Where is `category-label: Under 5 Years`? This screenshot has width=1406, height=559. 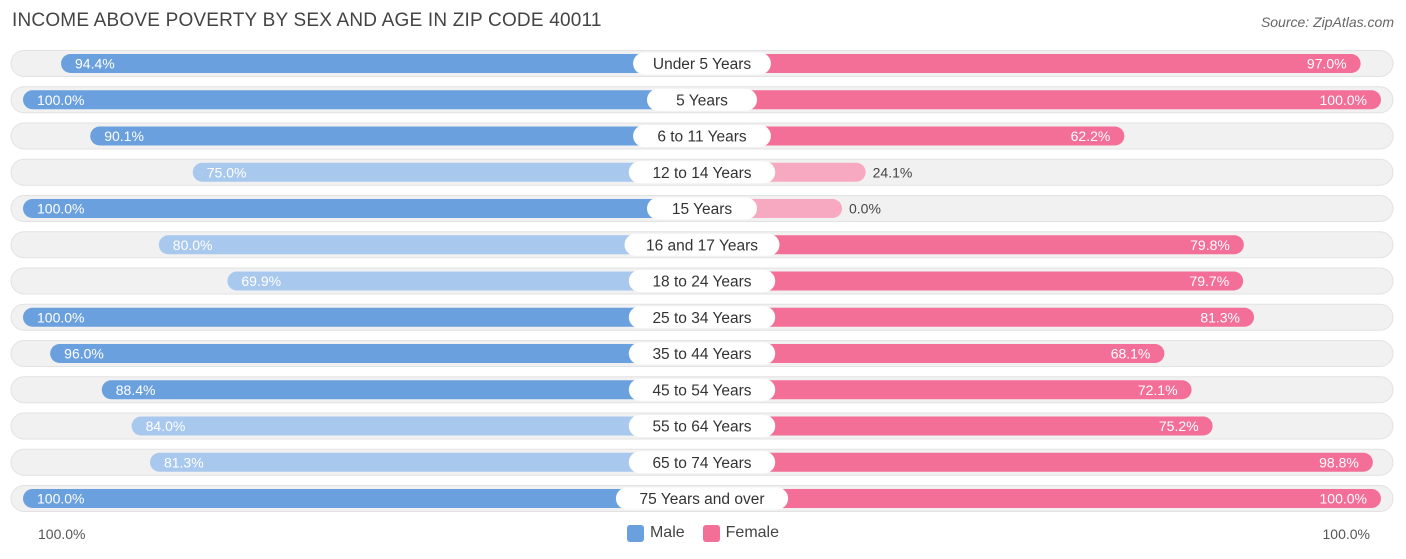 category-label: Under 5 Years is located at coordinates (702, 64).